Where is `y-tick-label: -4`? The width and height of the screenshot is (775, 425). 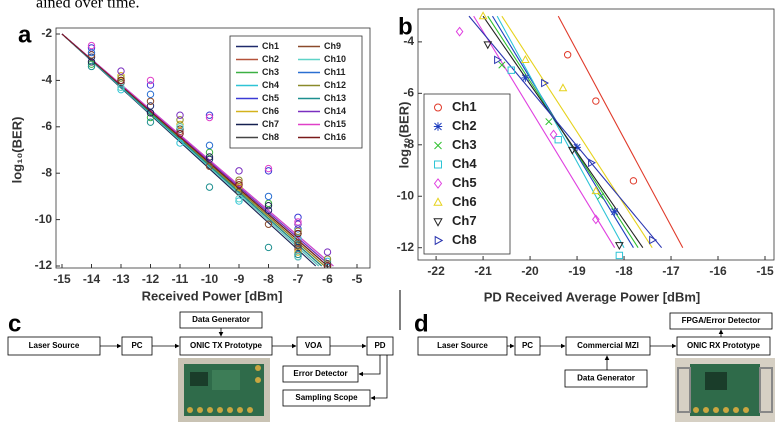 y-tick-label: -4 is located at coordinates (408, 41).